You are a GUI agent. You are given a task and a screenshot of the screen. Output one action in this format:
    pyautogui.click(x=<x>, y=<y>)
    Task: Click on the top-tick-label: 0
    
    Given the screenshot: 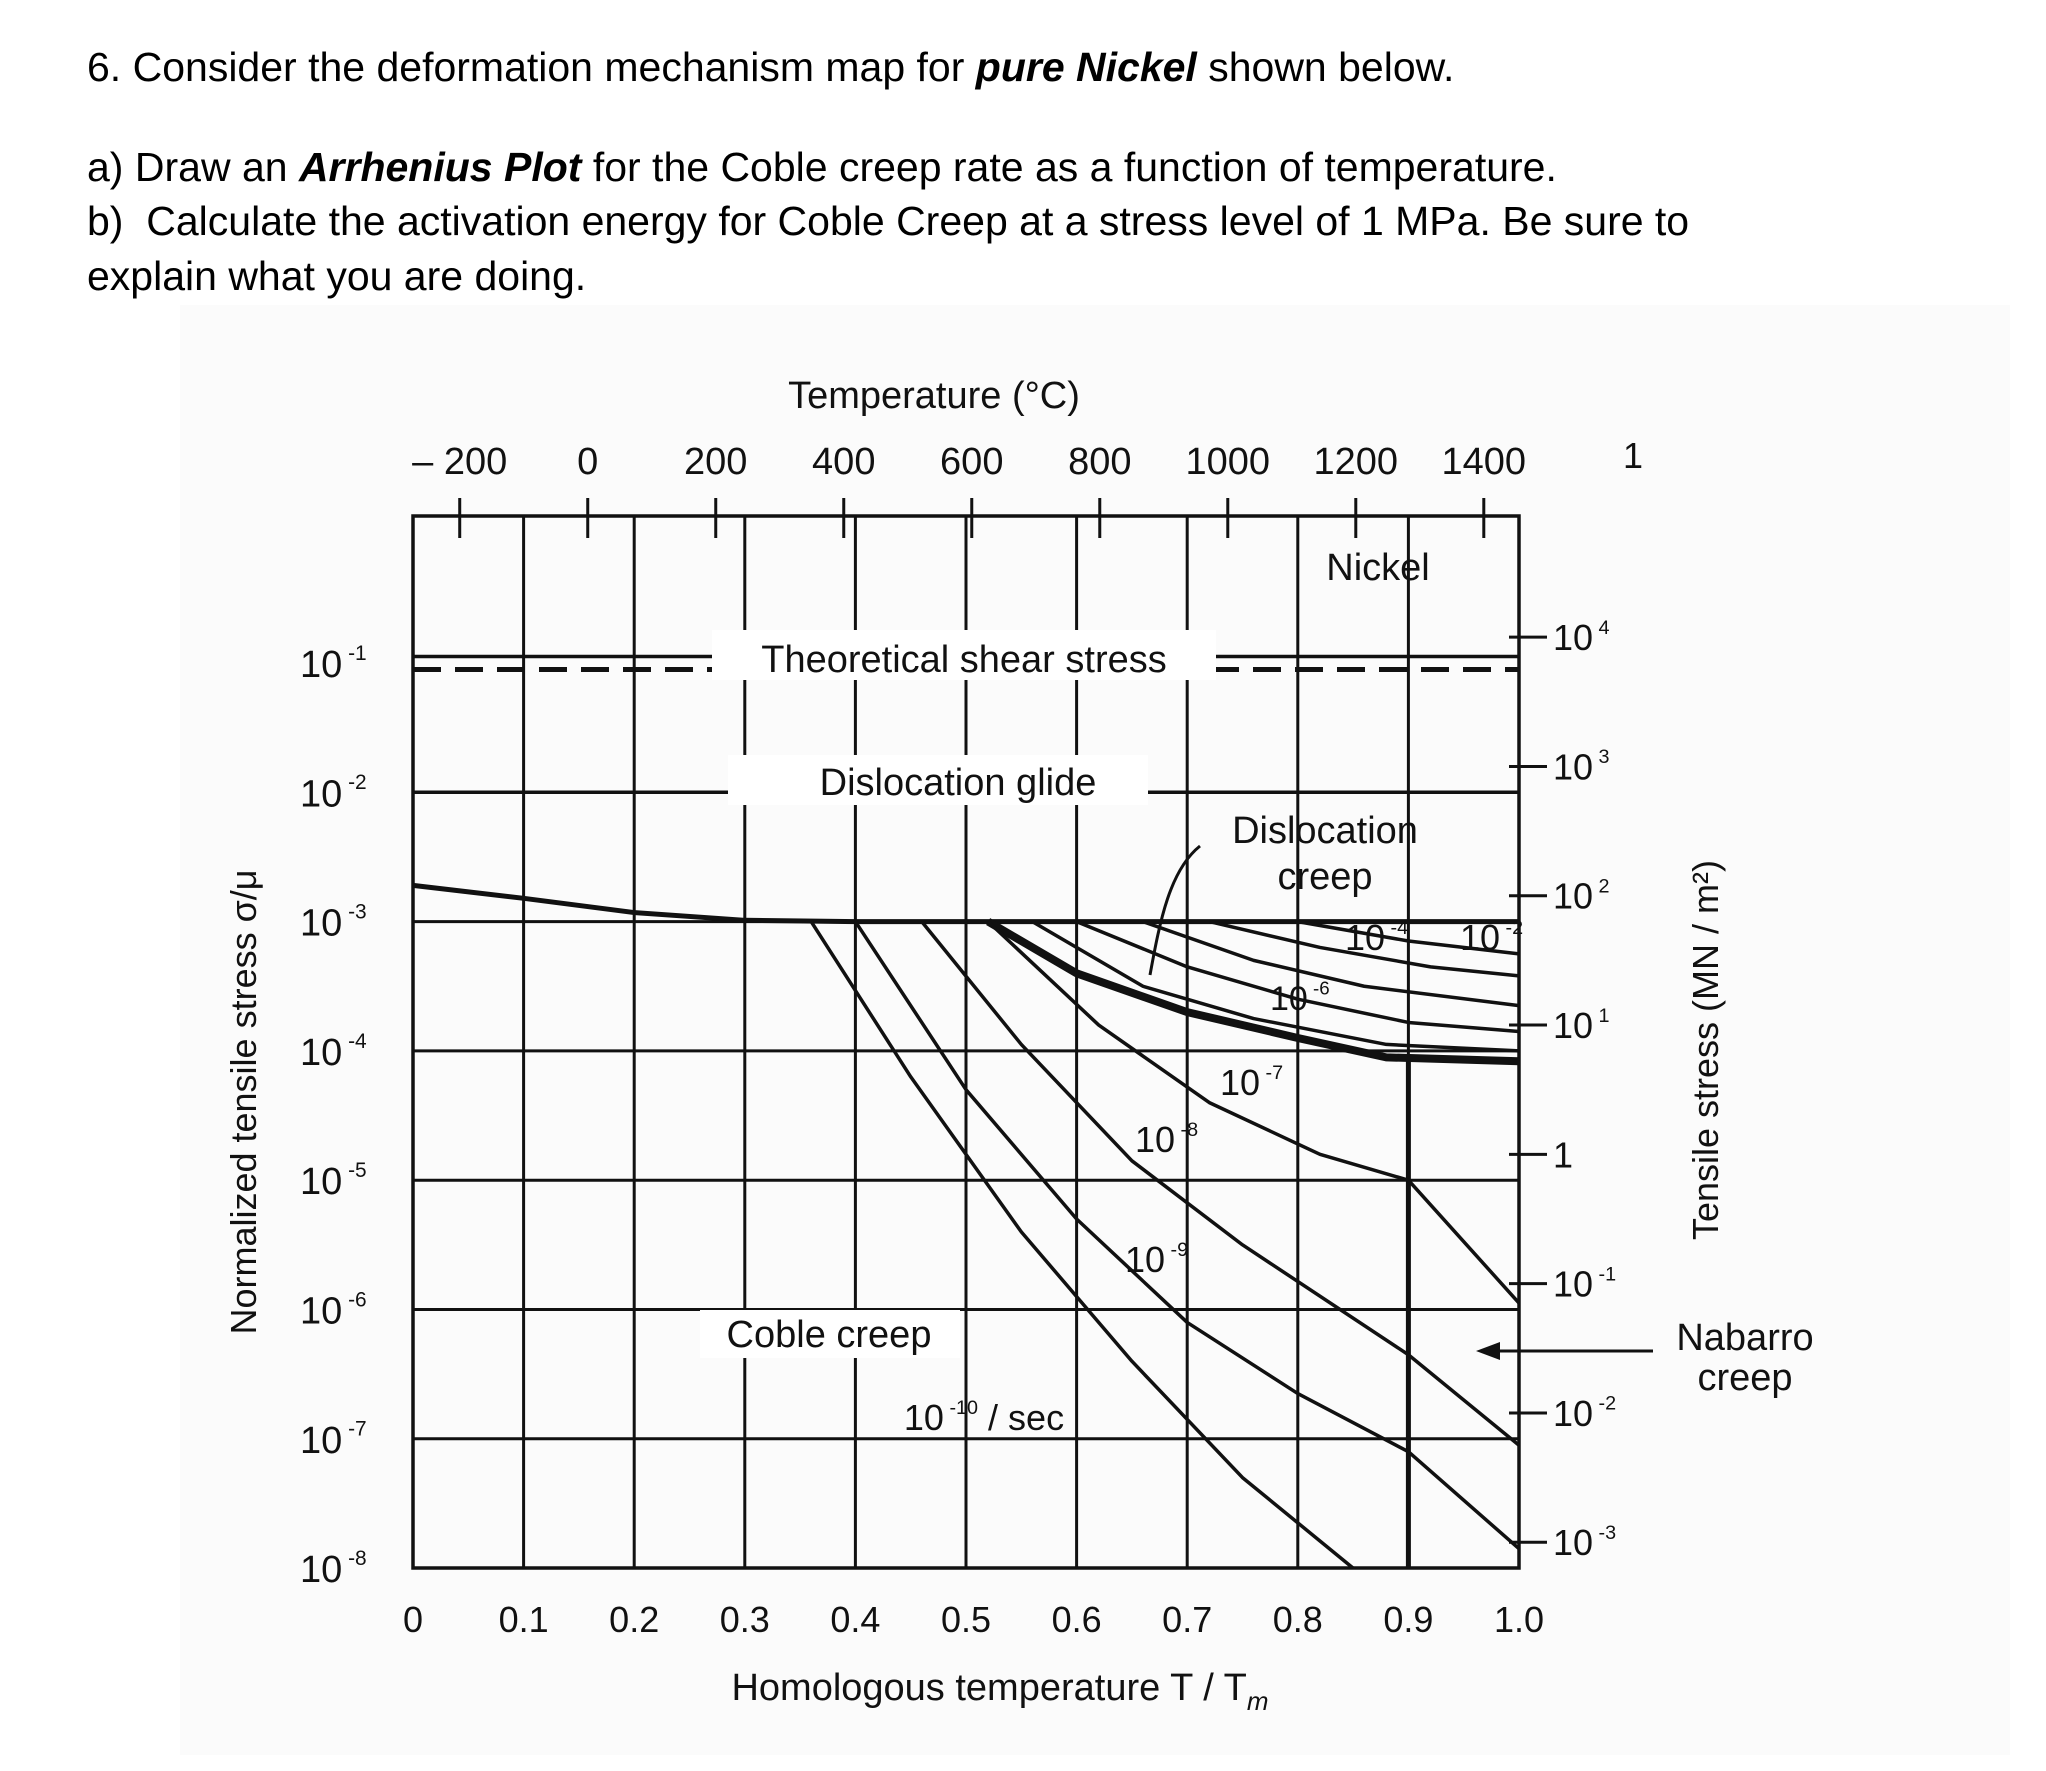 What is the action you would take?
    pyautogui.click(x=587, y=462)
    